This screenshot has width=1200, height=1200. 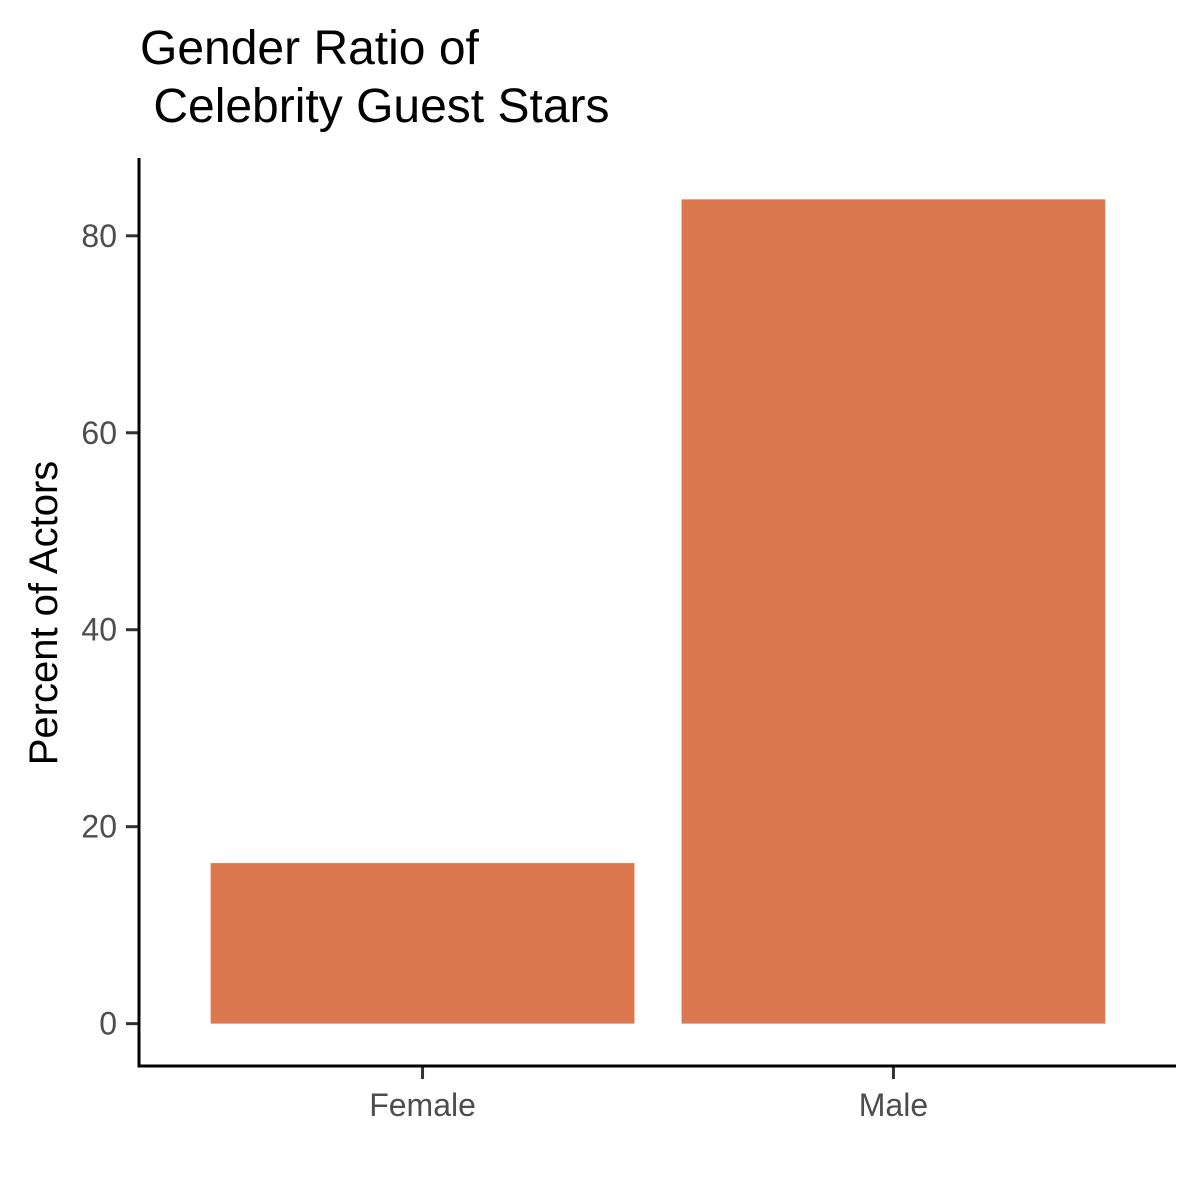 I want to click on y-tick-label: 40, so click(x=99, y=630).